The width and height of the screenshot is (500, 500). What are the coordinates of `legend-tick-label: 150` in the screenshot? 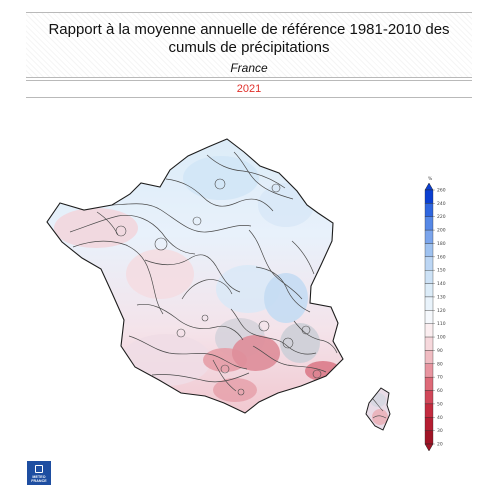 It's located at (441, 271).